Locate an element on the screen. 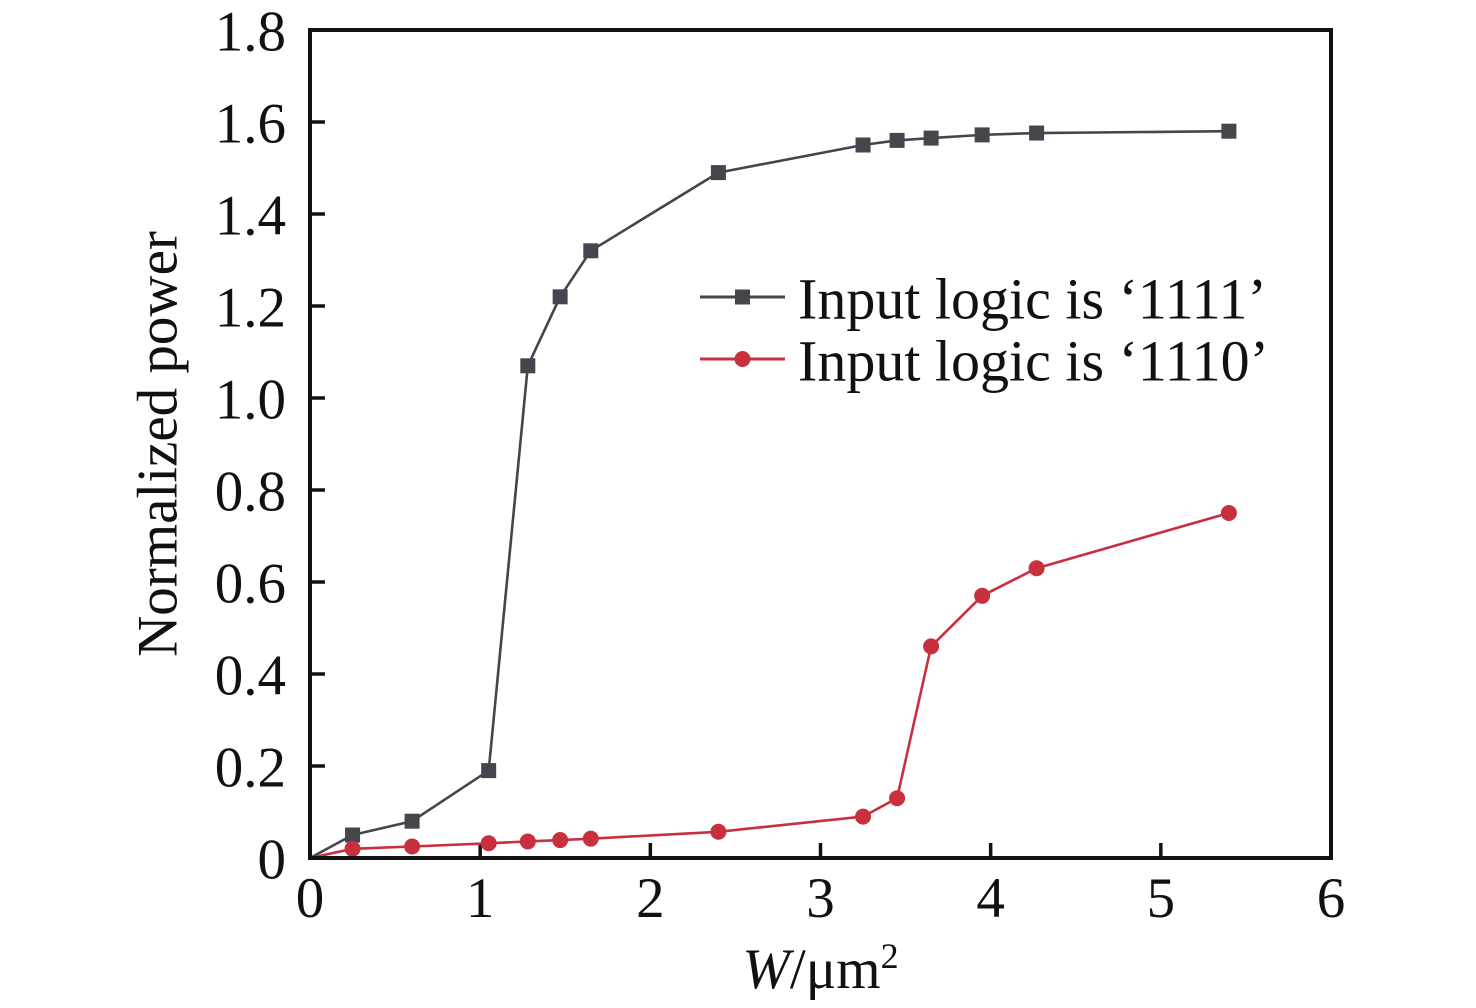 The width and height of the screenshot is (1476, 1008). x-tick-label: 5 is located at coordinates (1161, 898).